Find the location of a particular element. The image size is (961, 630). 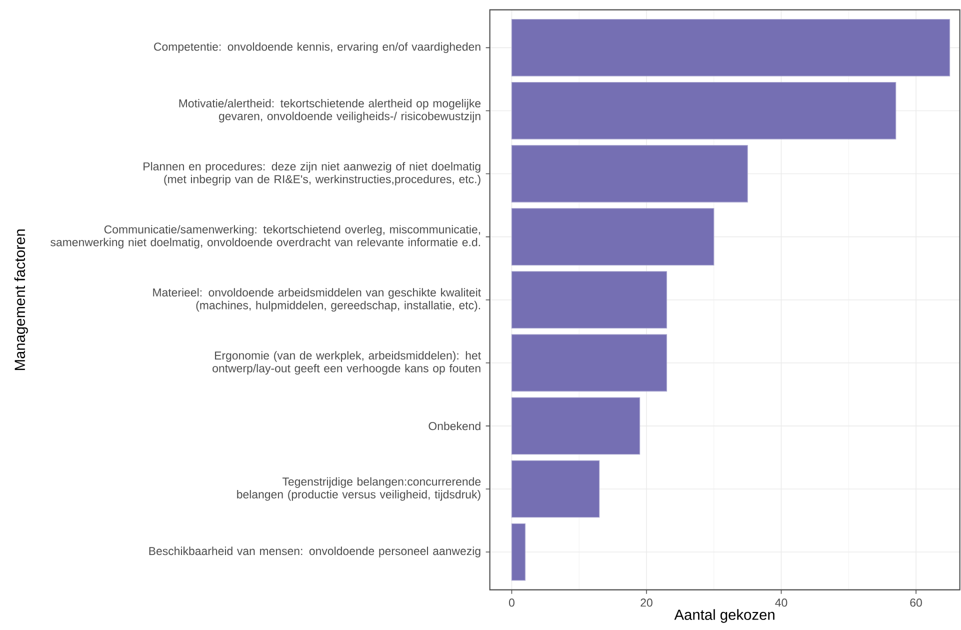

y-tick-label: Beschikbaarheid van mensen: onvoldoende personeel aanwezig is located at coordinates (314, 552).